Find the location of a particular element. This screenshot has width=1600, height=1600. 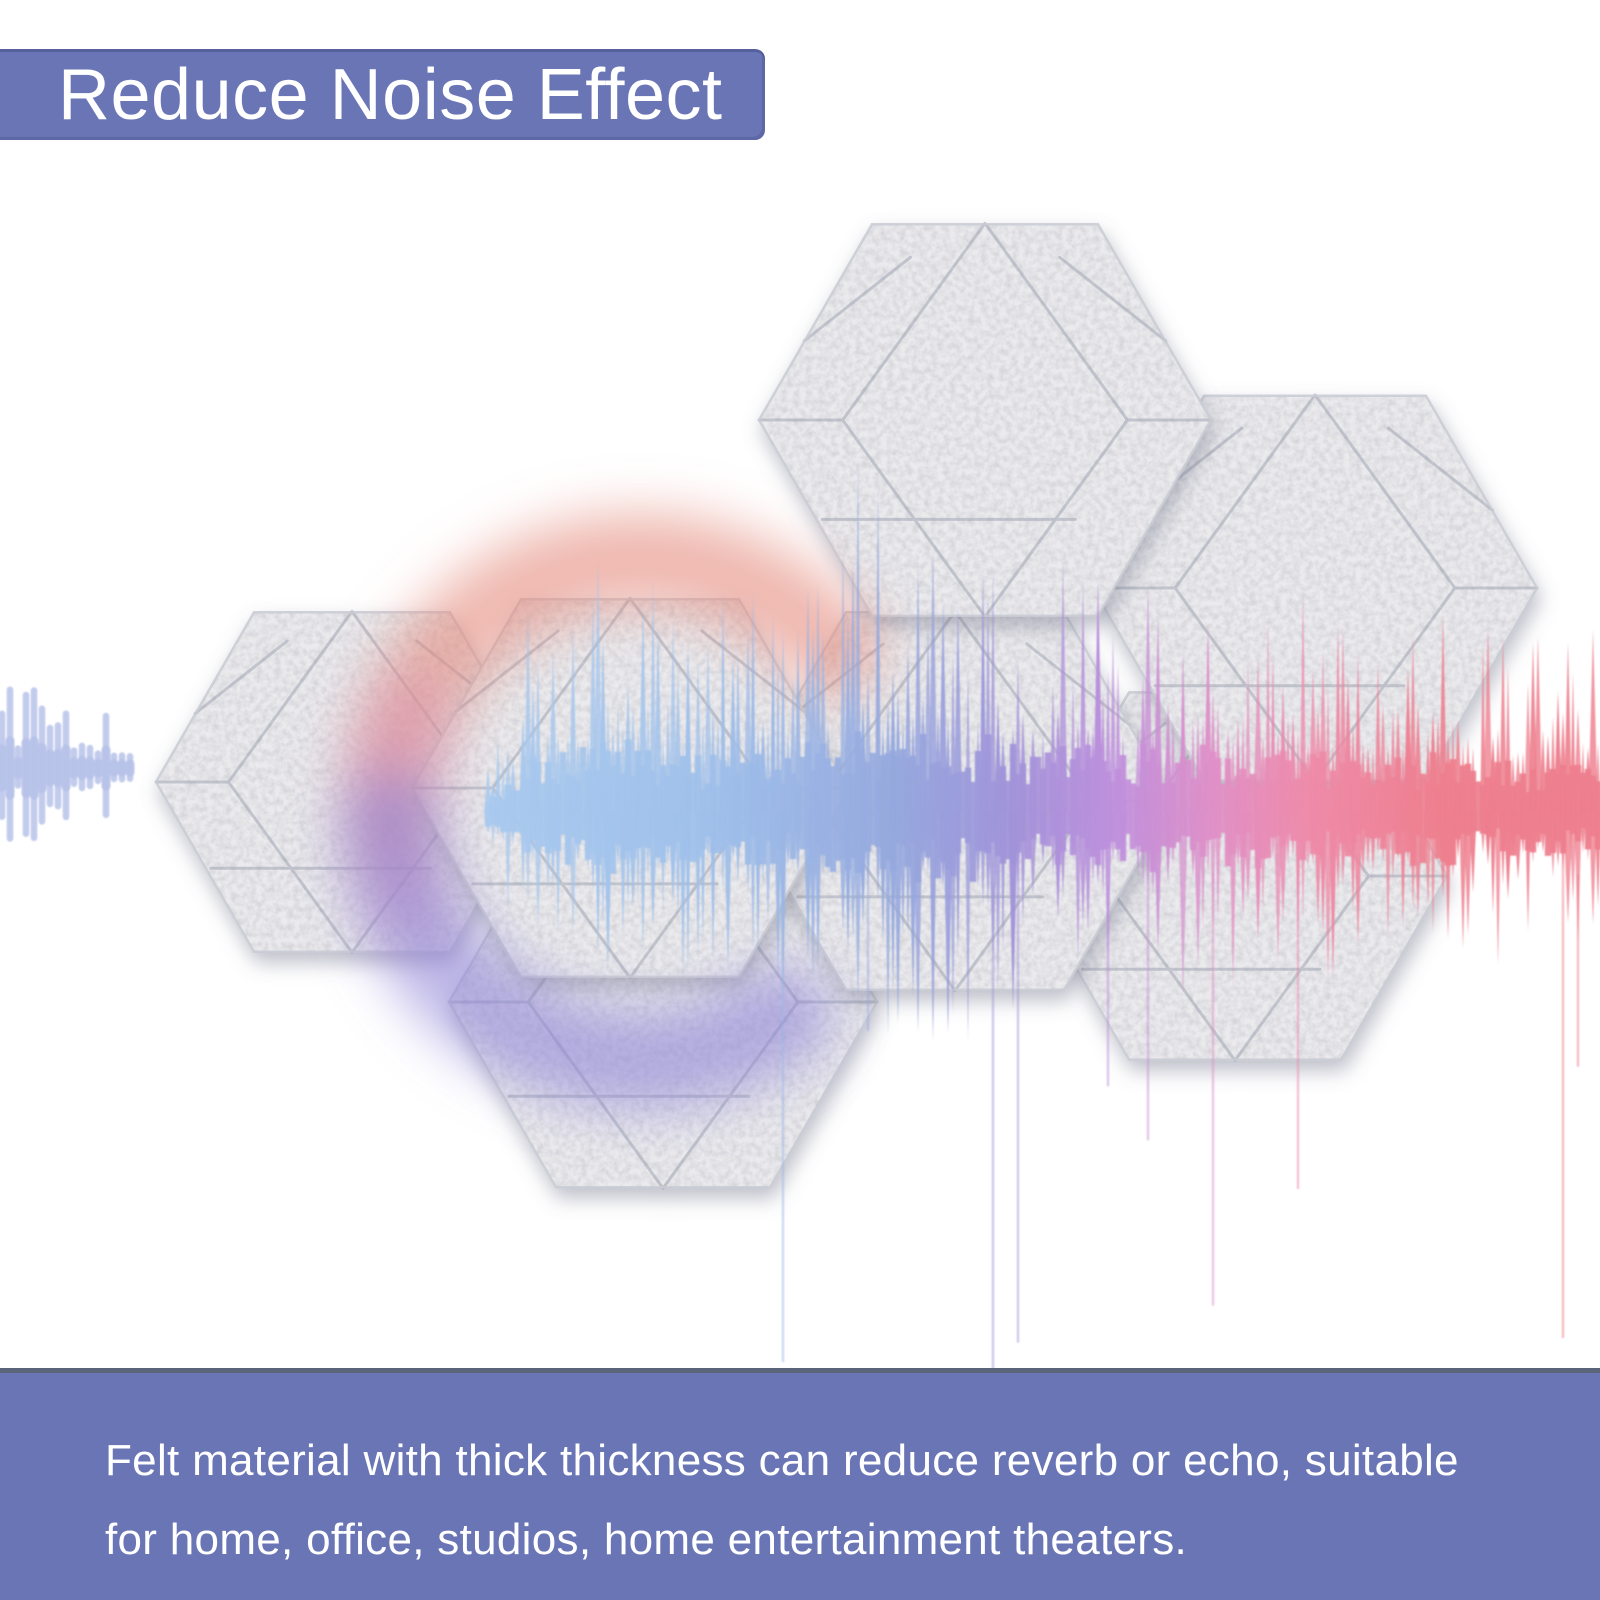

panel-edge is located at coordinates (985, 420).